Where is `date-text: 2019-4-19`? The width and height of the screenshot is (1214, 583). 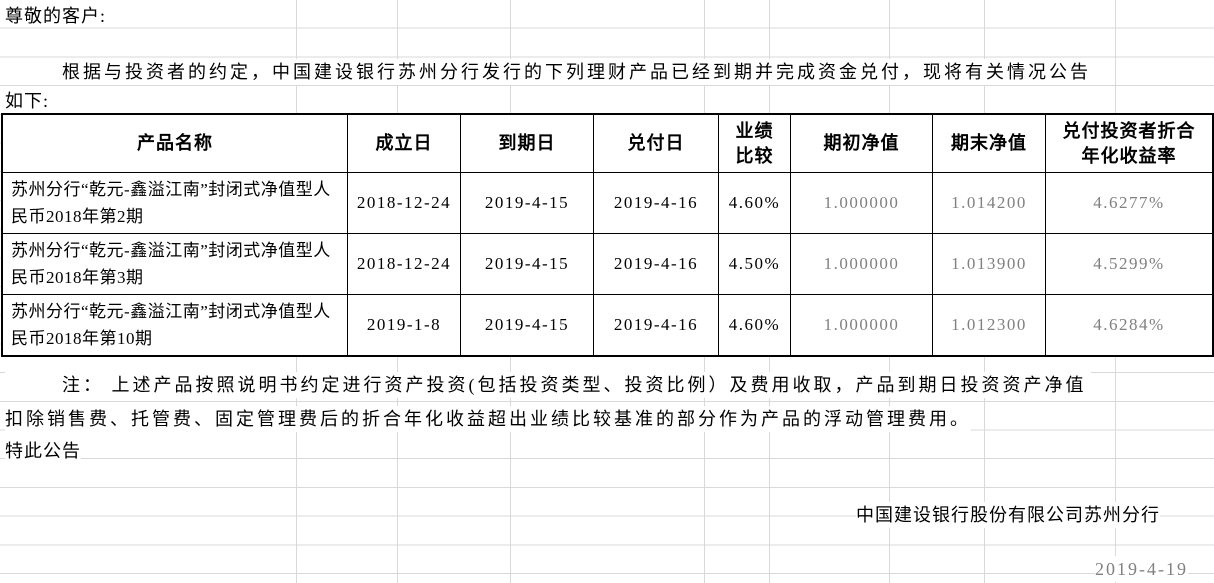
date-text: 2019-4-19 is located at coordinates (1141, 569).